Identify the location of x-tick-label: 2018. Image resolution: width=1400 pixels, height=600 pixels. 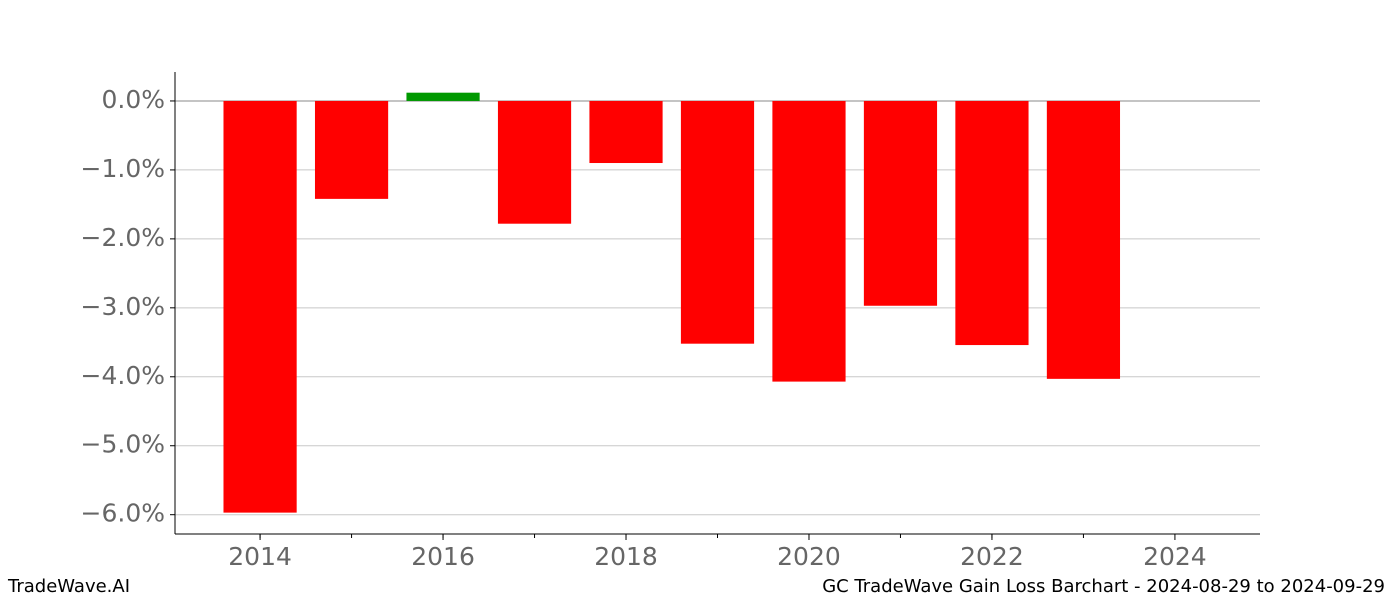
(626, 556).